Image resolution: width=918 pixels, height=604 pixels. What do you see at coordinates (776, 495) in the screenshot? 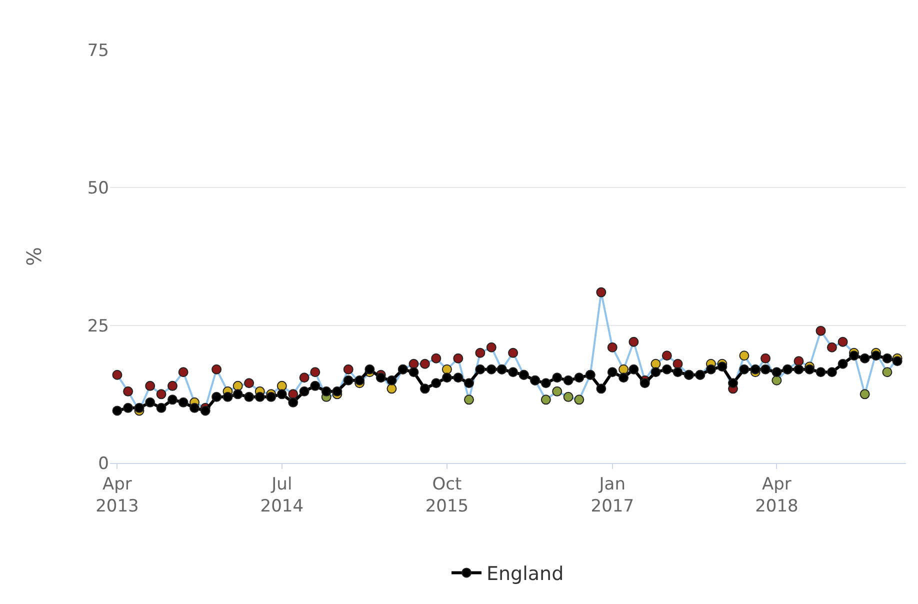
I see `x-tick-label: Apr 2018` at bounding box center [776, 495].